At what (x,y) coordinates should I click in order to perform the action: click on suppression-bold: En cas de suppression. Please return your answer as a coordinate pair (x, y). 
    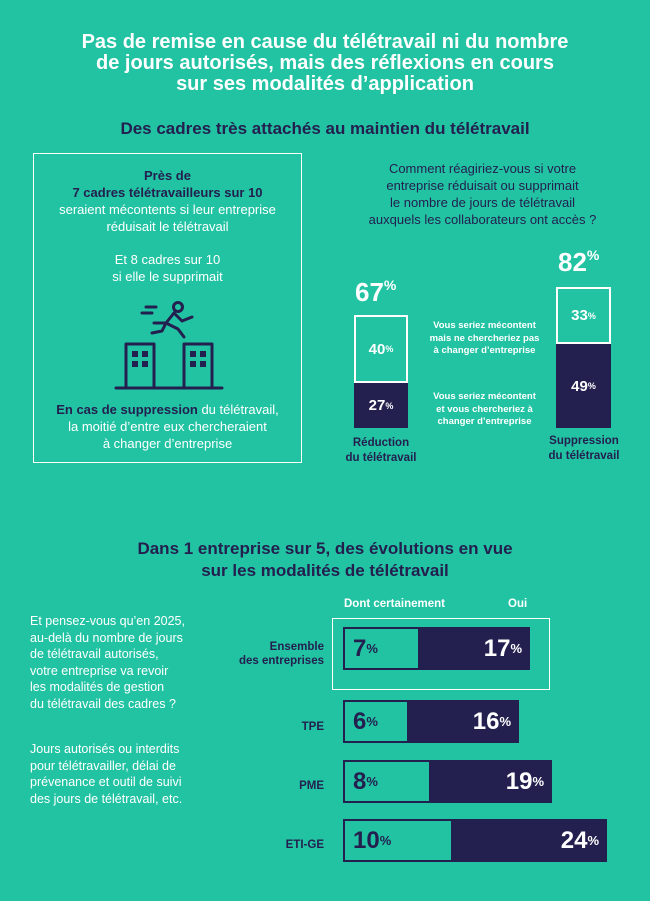
    Looking at the image, I should click on (127, 409).